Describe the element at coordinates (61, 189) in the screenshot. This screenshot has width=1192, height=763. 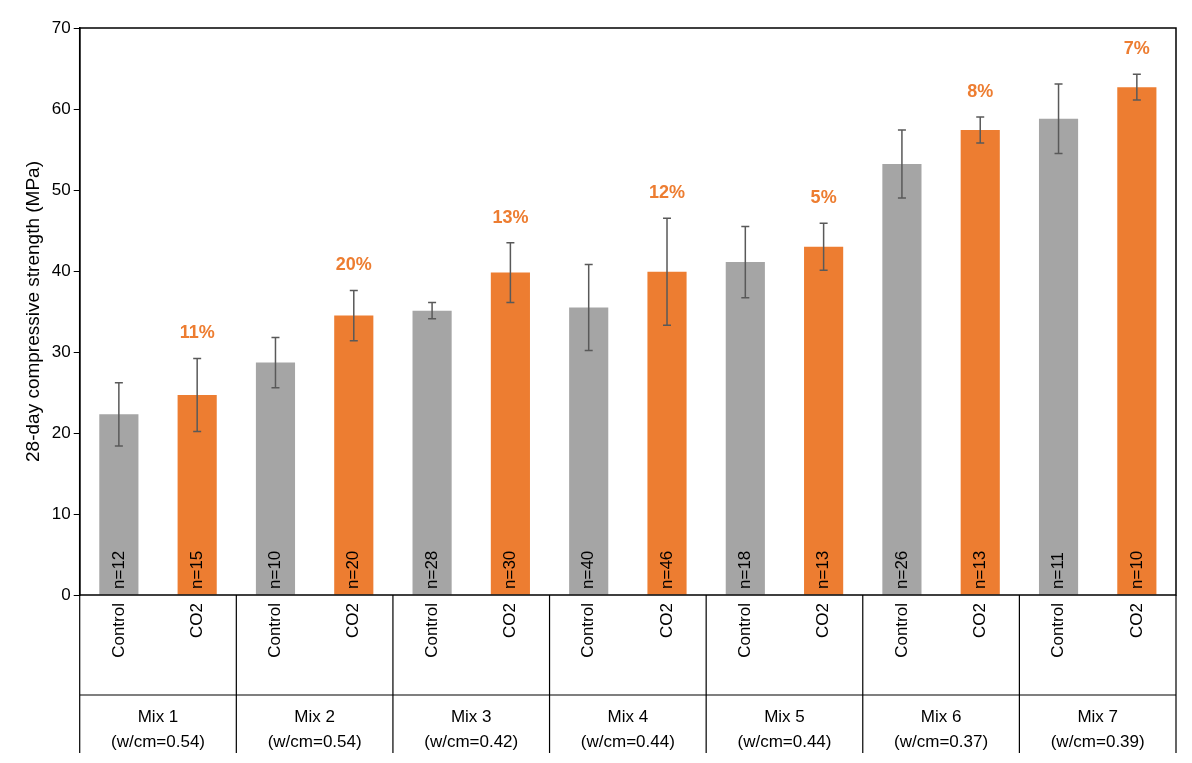
I see `y-tick-label: 50` at that location.